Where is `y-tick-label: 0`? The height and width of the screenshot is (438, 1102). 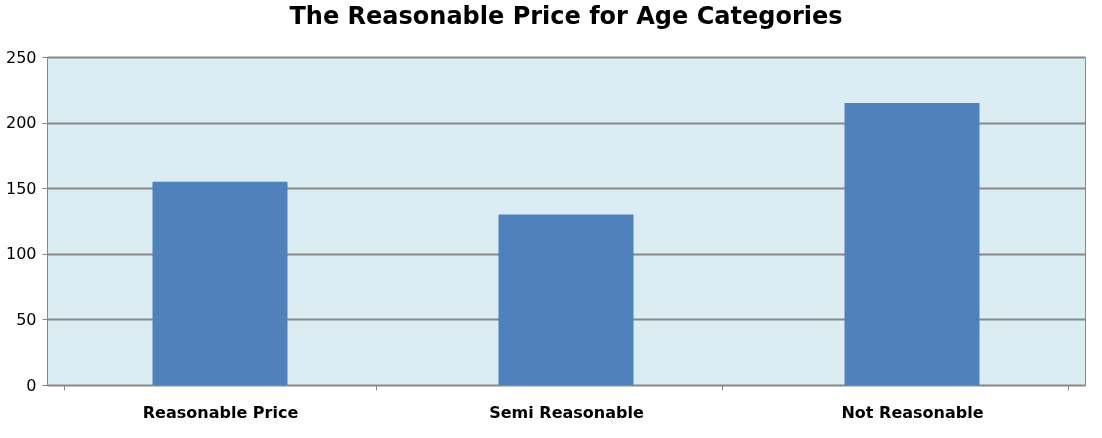
y-tick-label: 0 is located at coordinates (31, 385).